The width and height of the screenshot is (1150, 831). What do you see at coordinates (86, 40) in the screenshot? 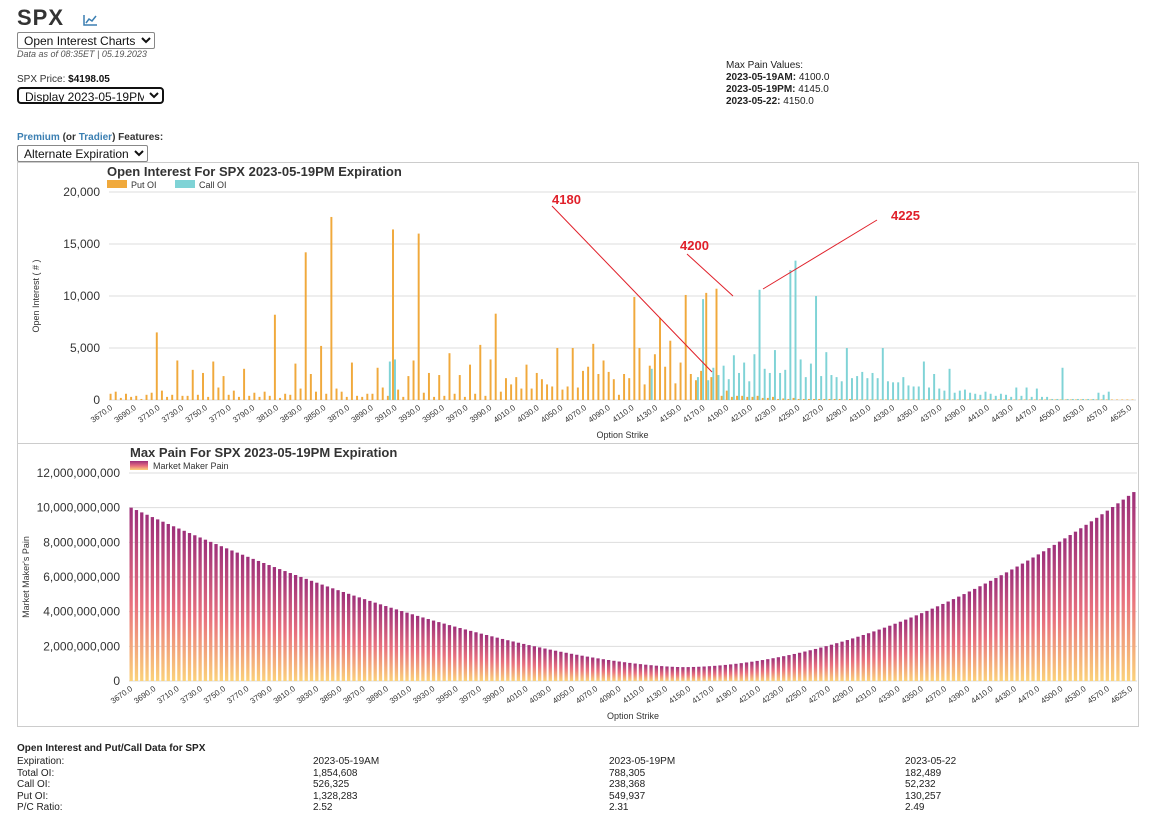
I see `chart-type-select: Open Interest Charts` at bounding box center [86, 40].